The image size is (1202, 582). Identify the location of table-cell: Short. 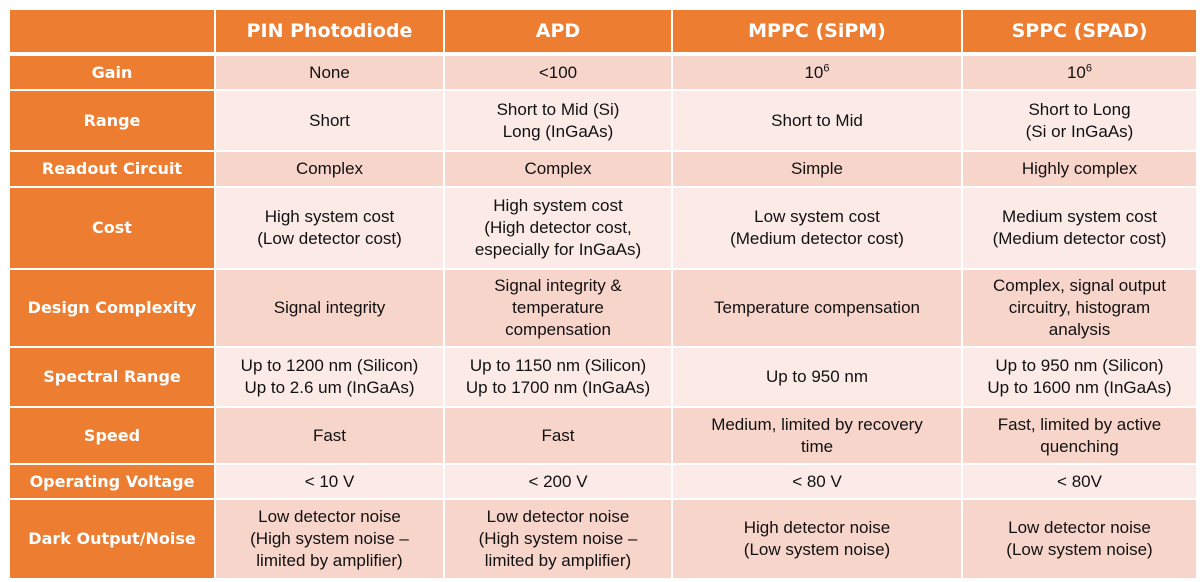
(329, 120).